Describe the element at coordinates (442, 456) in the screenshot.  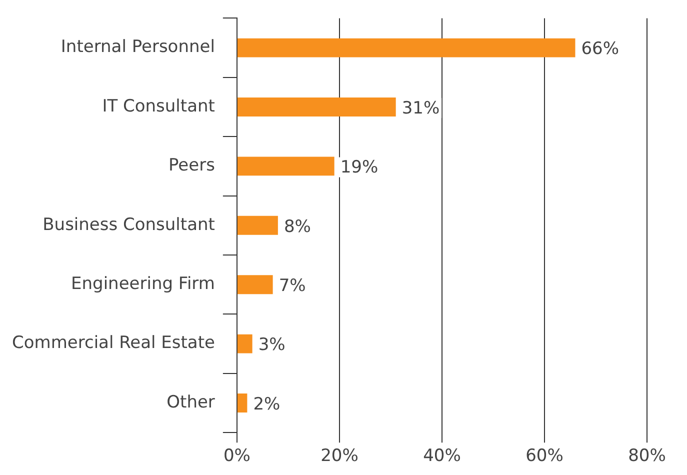
I see `x-tick-label: 40%` at that location.